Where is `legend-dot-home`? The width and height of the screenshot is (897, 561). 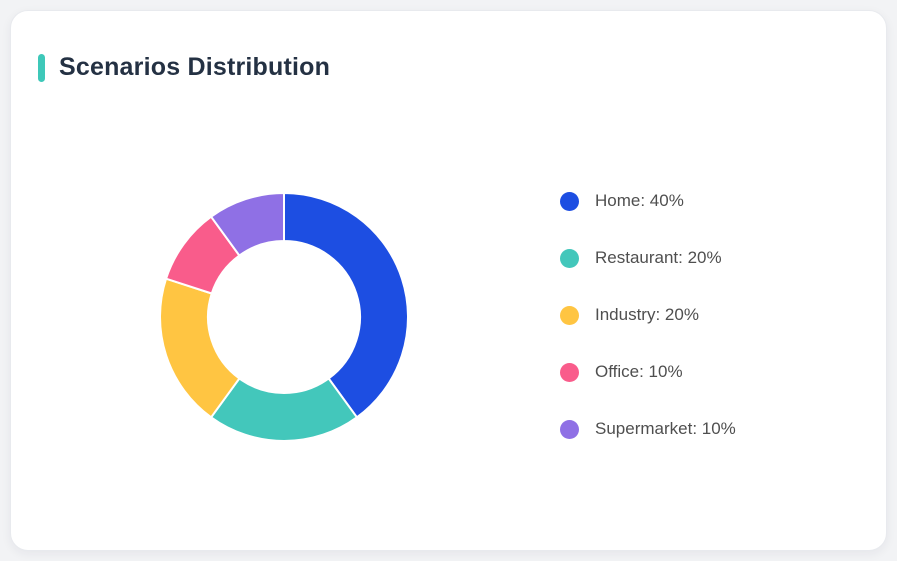
legend-dot-home is located at coordinates (569, 201).